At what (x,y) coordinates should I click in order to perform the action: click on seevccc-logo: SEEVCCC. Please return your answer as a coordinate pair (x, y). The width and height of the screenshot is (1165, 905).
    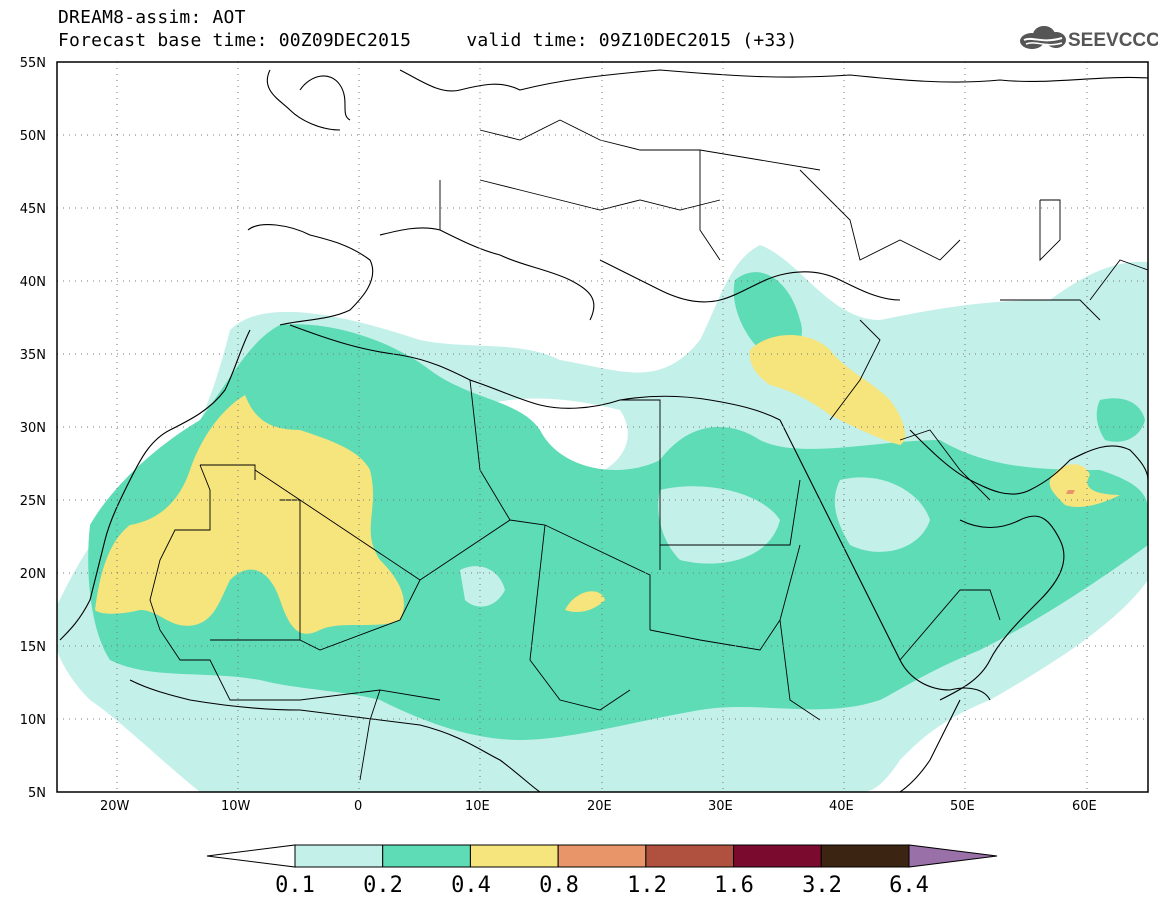
    Looking at the image, I should click on (1089, 38).